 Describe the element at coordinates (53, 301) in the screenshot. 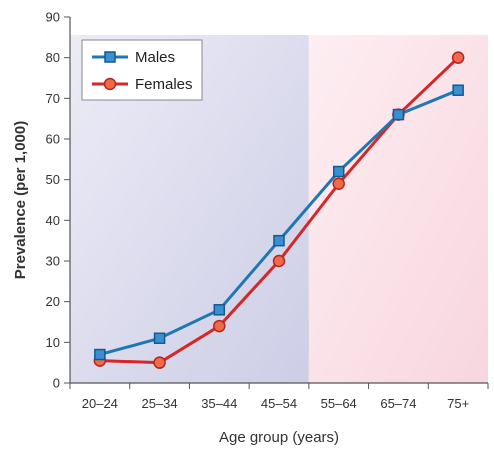

I see `y-tick-label: 20` at that location.